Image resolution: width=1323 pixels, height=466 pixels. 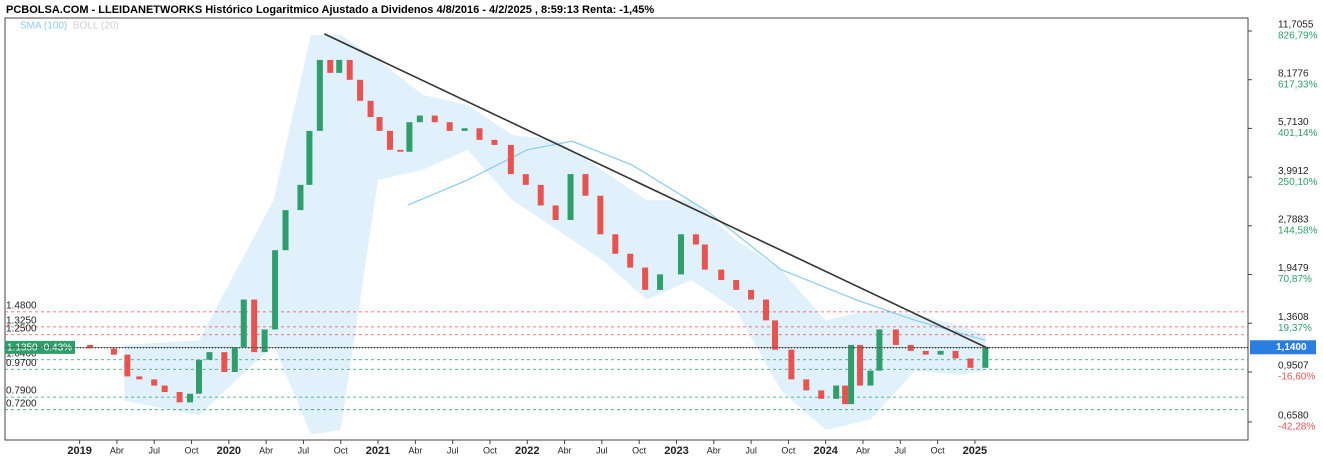 I want to click on level-label: 0.7200, so click(x=21, y=403).